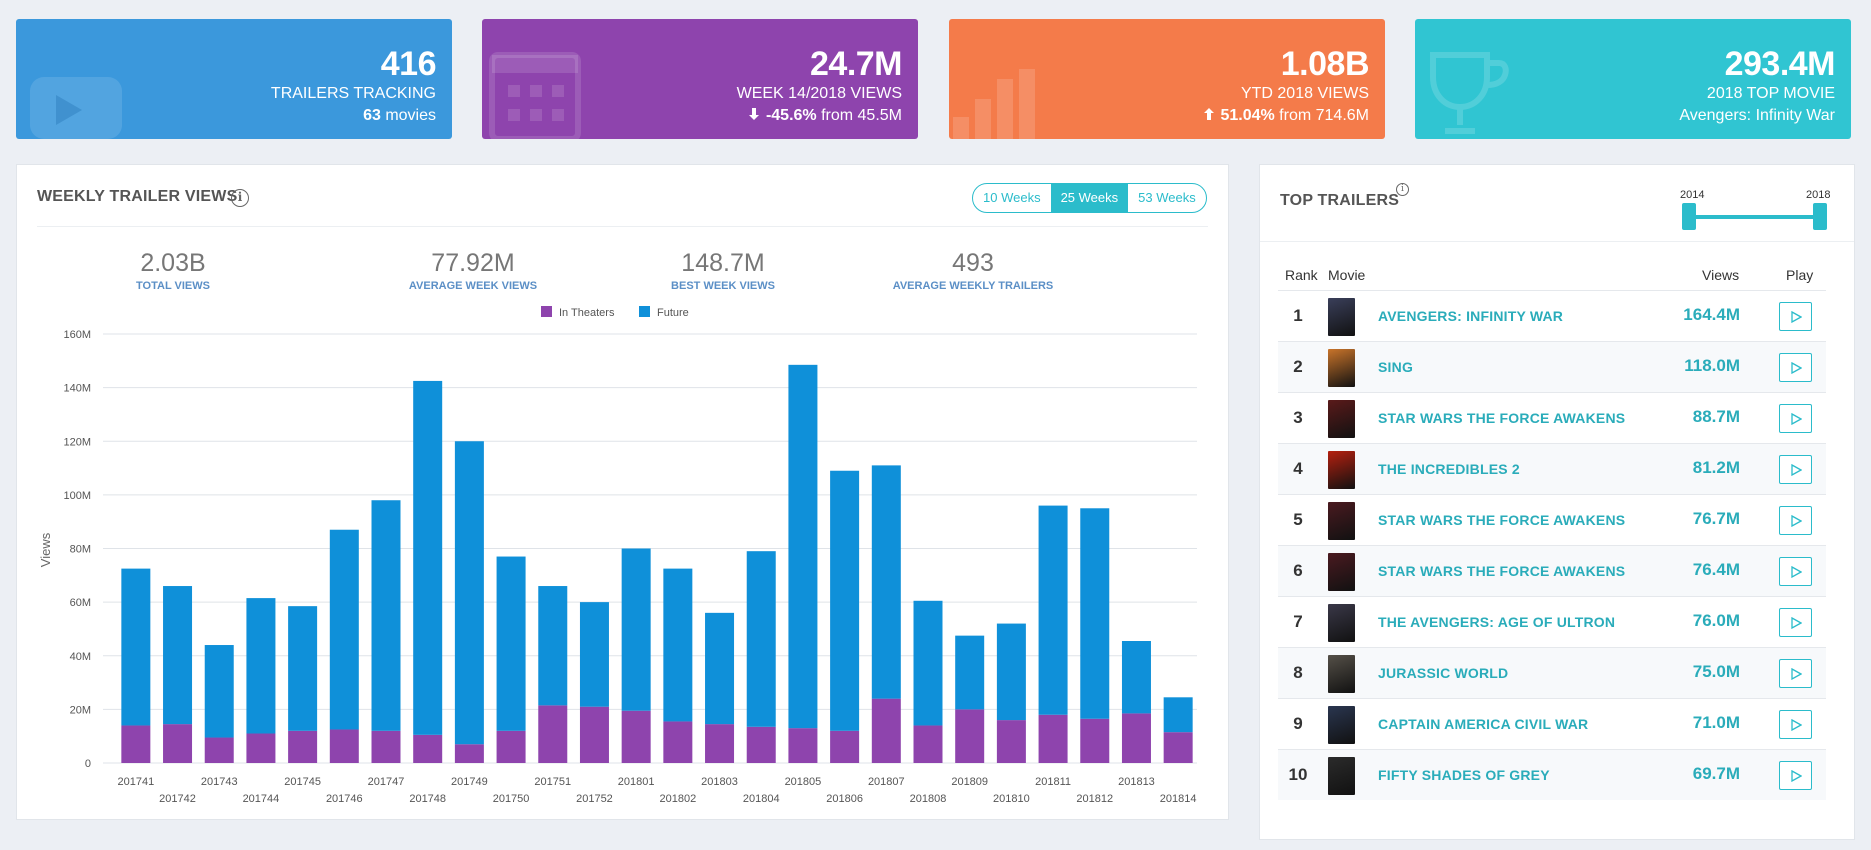  Describe the element at coordinates (1012, 197) in the screenshot. I see `range-10-weeks-button: 10 Weeks` at that location.